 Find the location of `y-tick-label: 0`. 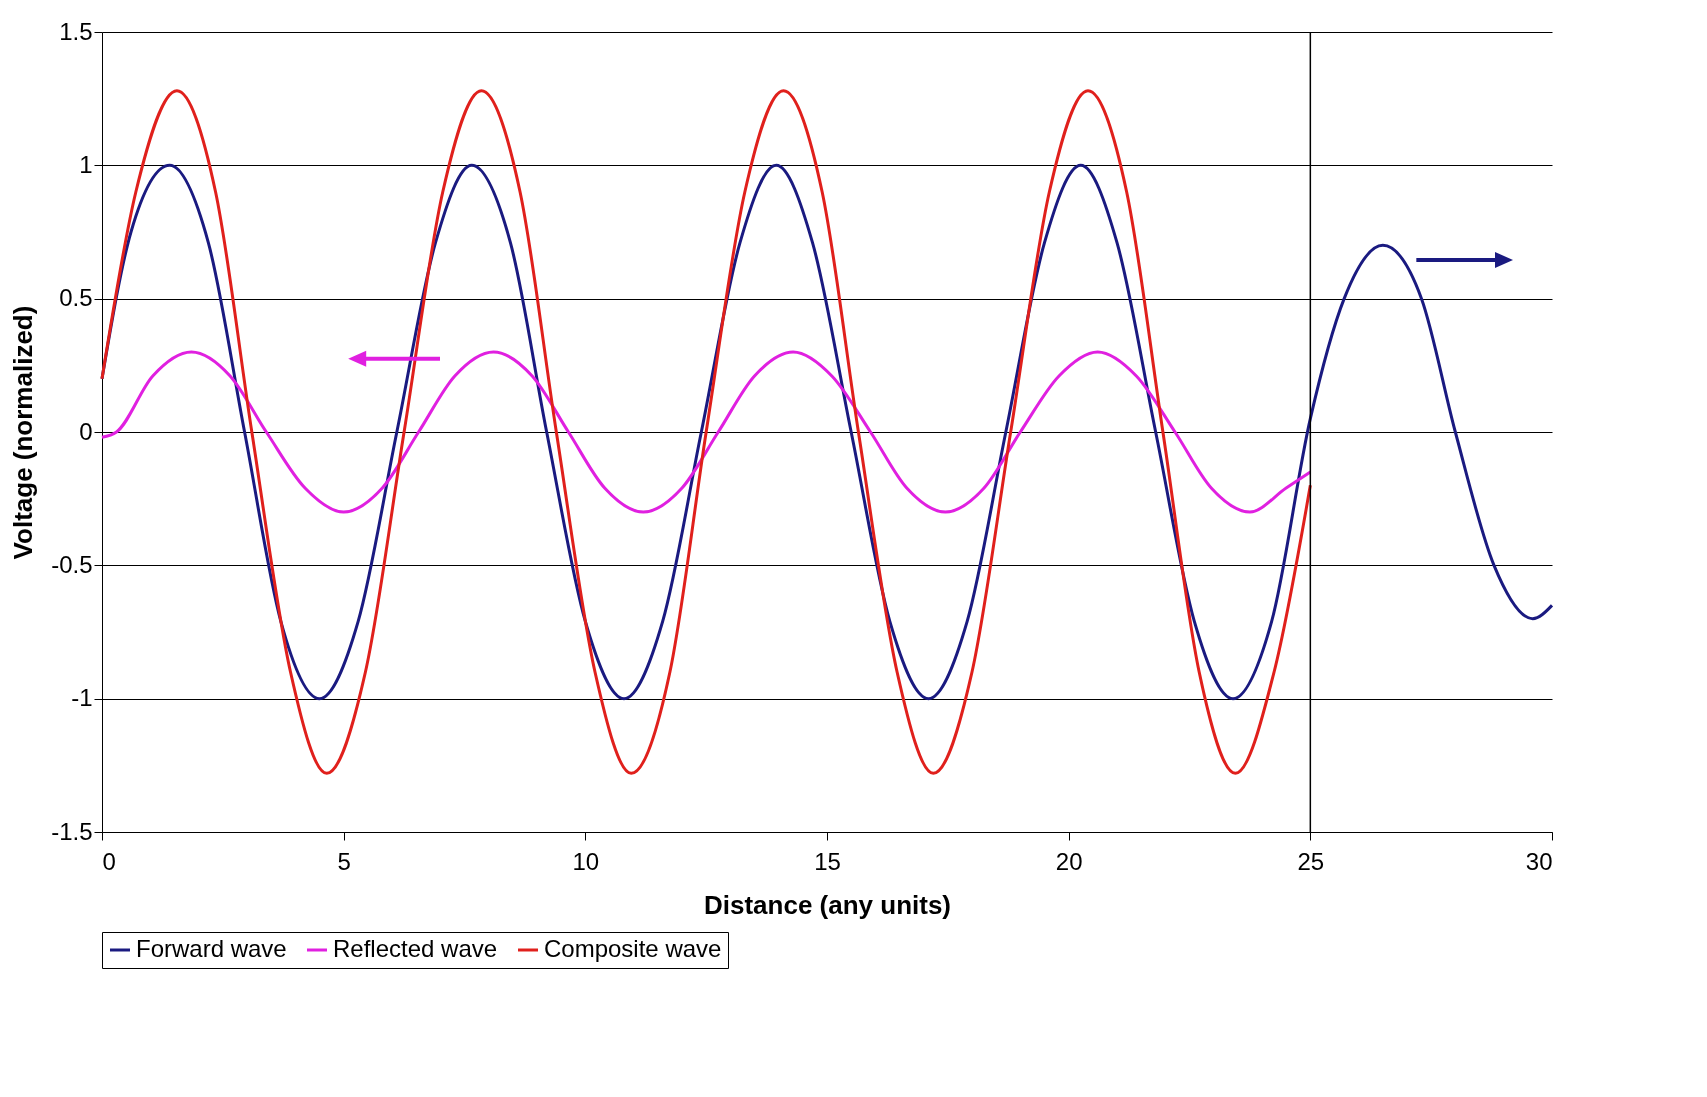

y-tick-label: 0 is located at coordinates (86, 431).